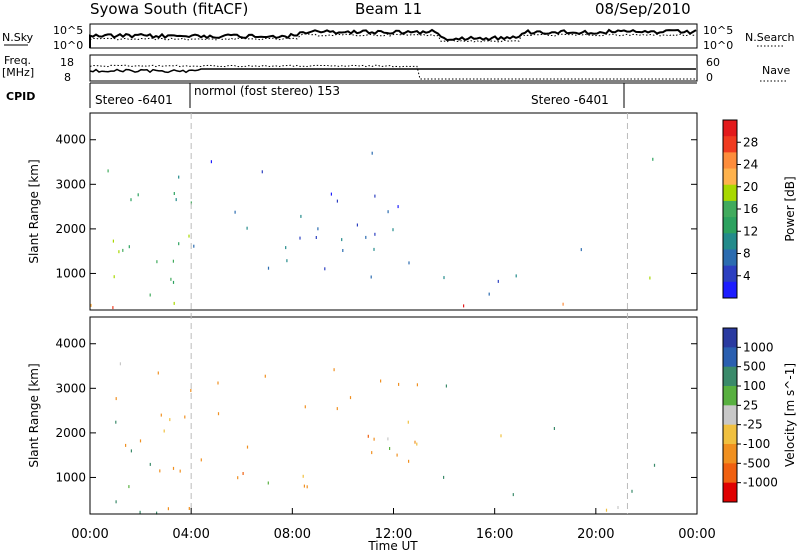 Image resolution: width=800 pixels, height=554 pixels. Describe the element at coordinates (17, 60) in the screenshot. I see `frequency-label: Freq.` at that location.